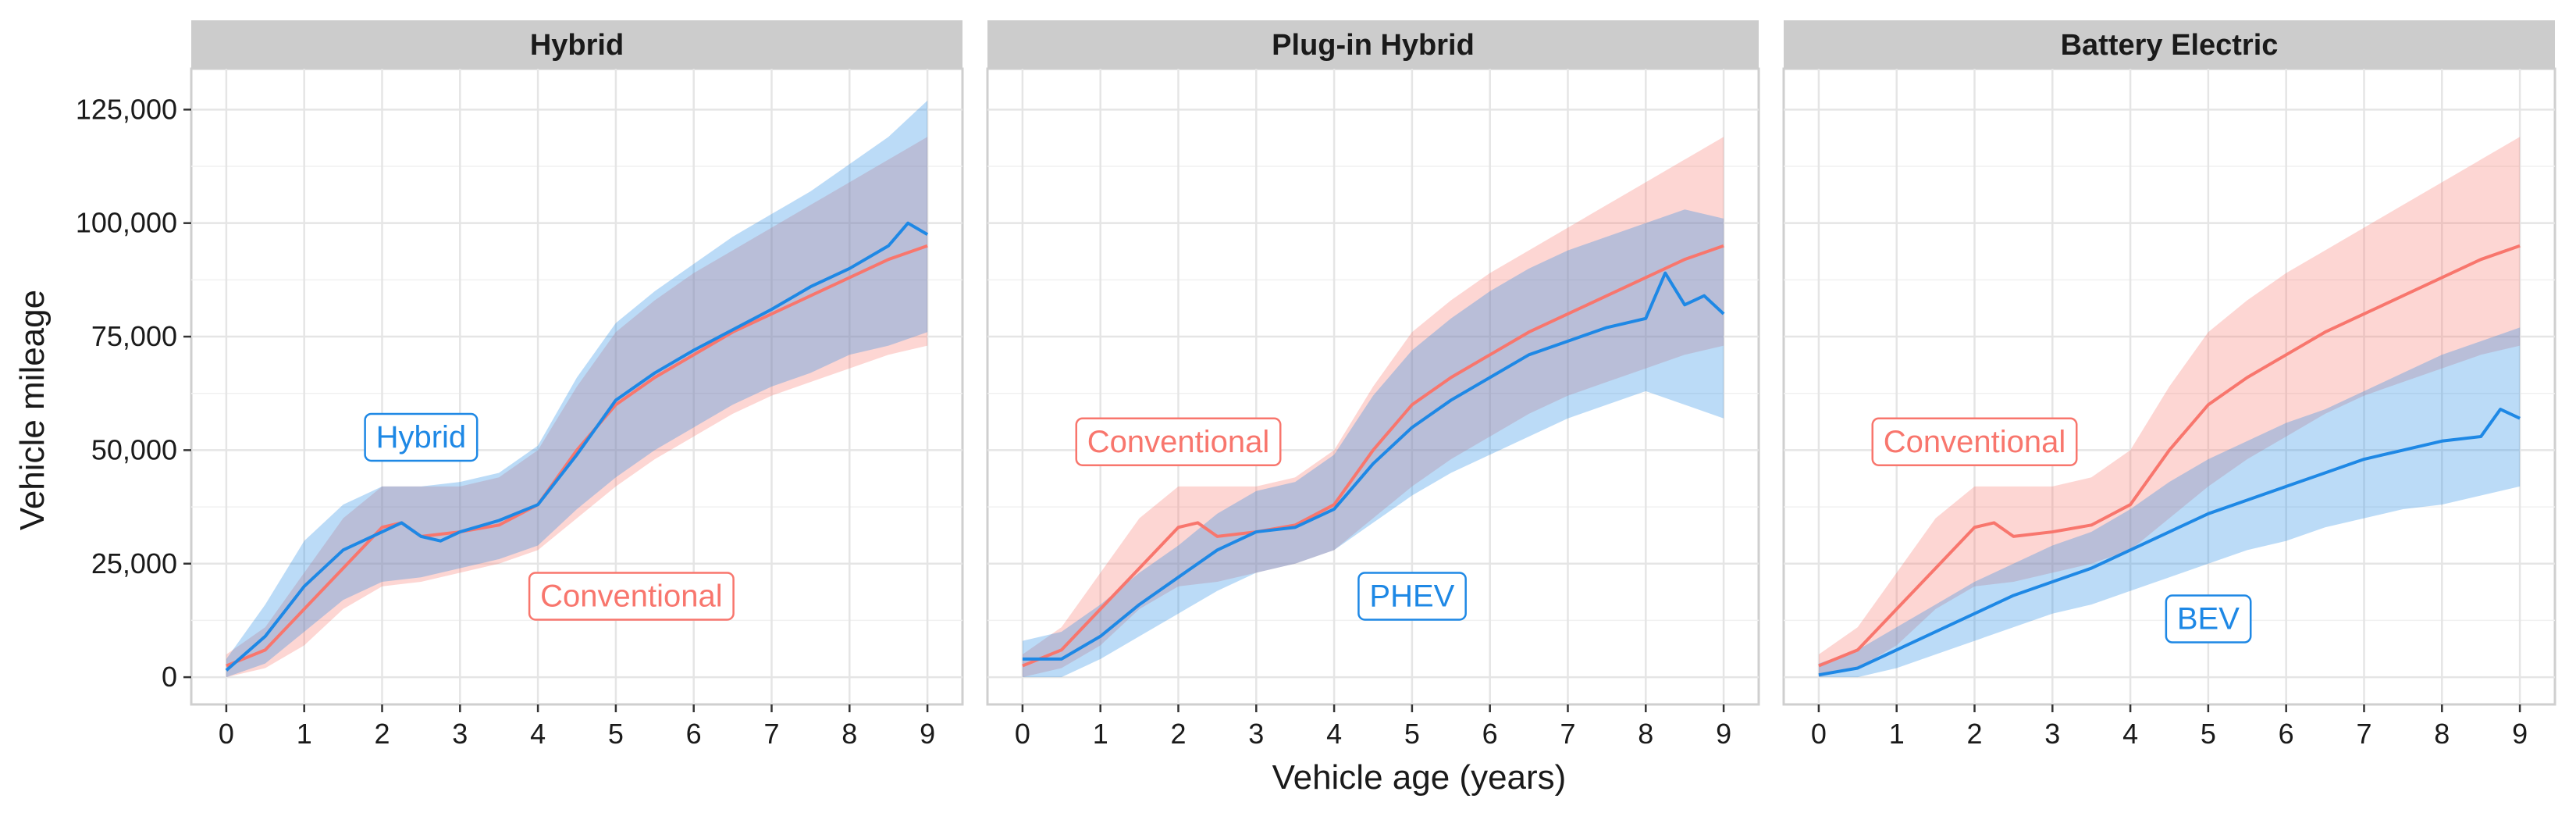 The width and height of the screenshot is (2576, 820). I want to click on facet-title: Battery Electric, so click(2170, 45).